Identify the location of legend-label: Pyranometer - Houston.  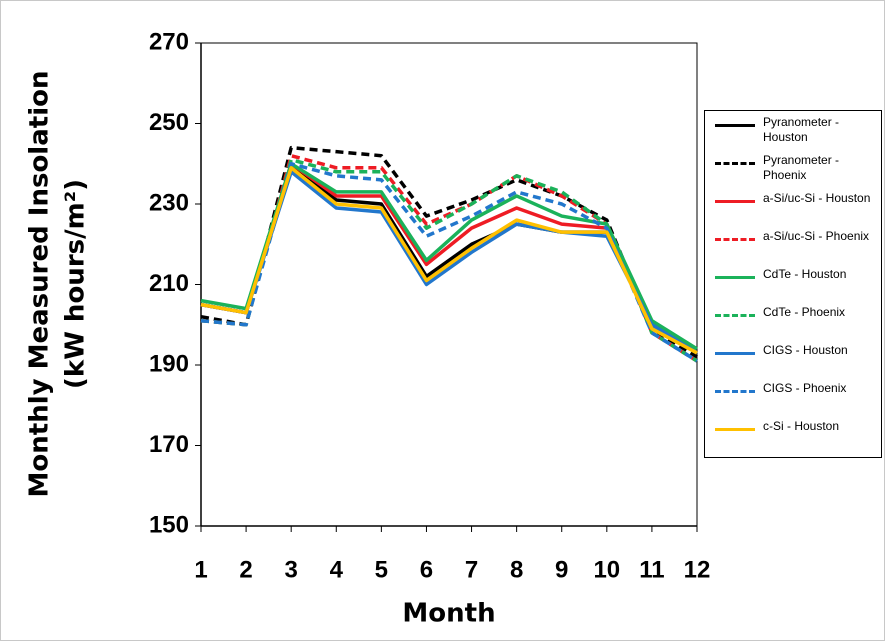
(801, 129).